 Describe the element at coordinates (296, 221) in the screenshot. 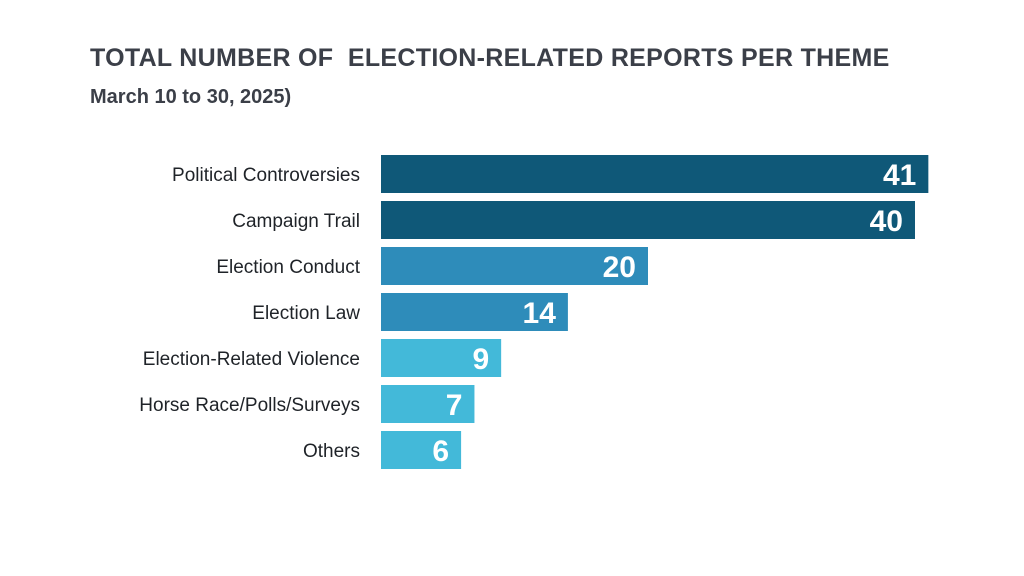

I see `category-label: Campaign Trail` at that location.